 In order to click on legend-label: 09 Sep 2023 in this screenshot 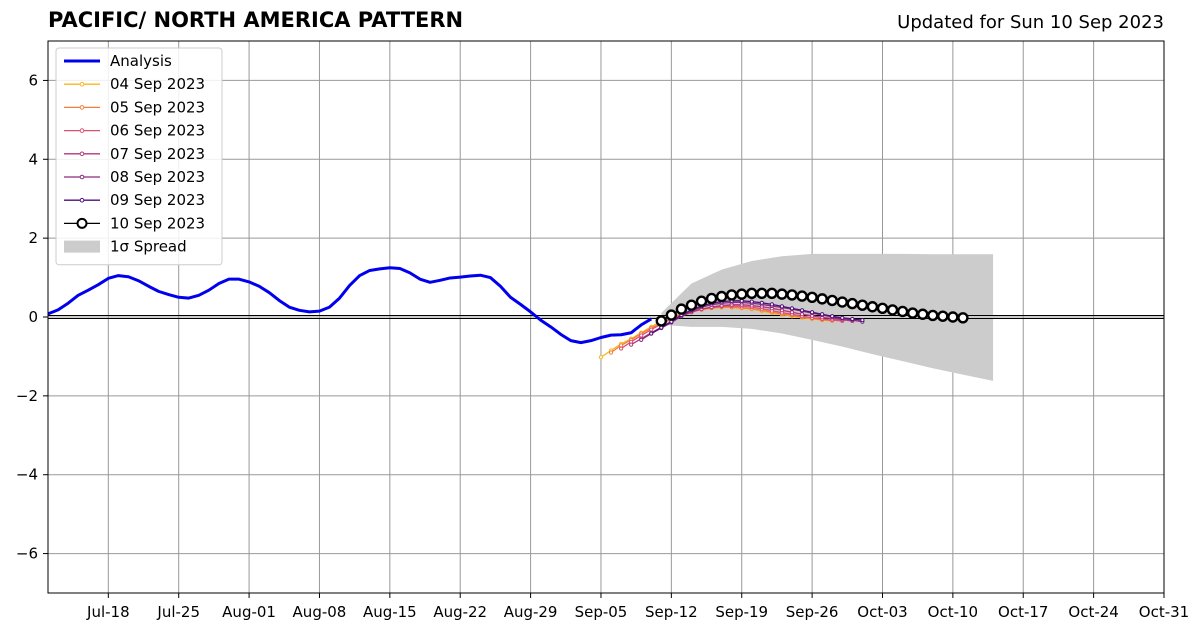, I will do `click(157, 200)`.